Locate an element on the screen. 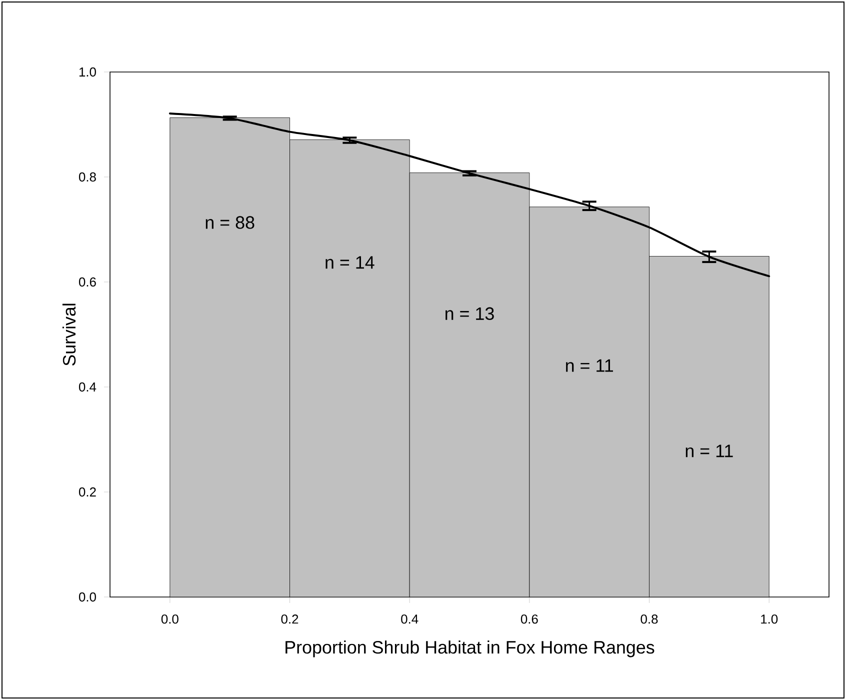 This screenshot has height=700, width=846. x-tick-label: 0.0 is located at coordinates (169, 619).